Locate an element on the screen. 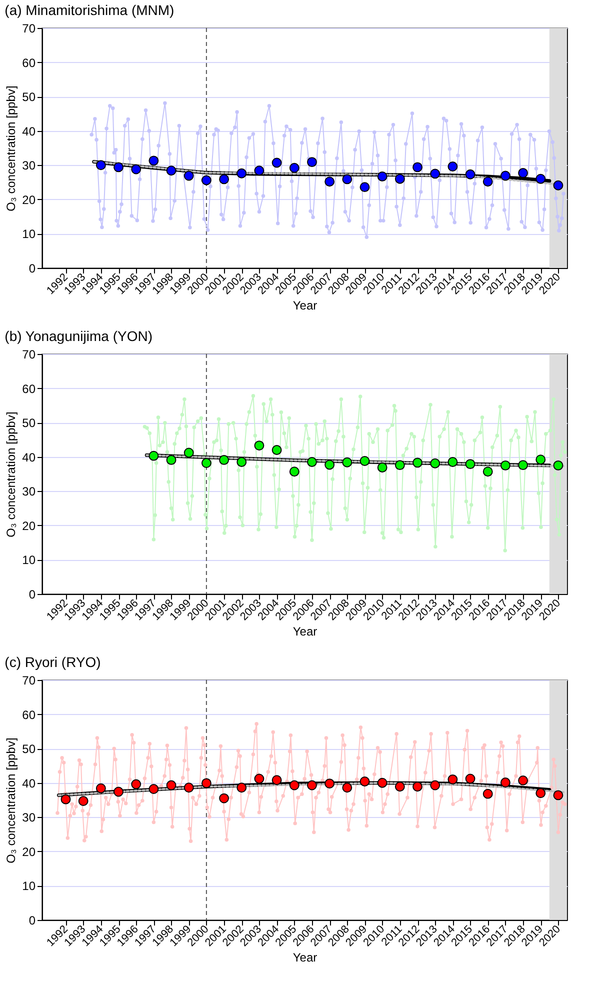 Image resolution: width=599 pixels, height=987 pixels. chart-title: (c) Ryori (RYO) is located at coordinates (52, 662).